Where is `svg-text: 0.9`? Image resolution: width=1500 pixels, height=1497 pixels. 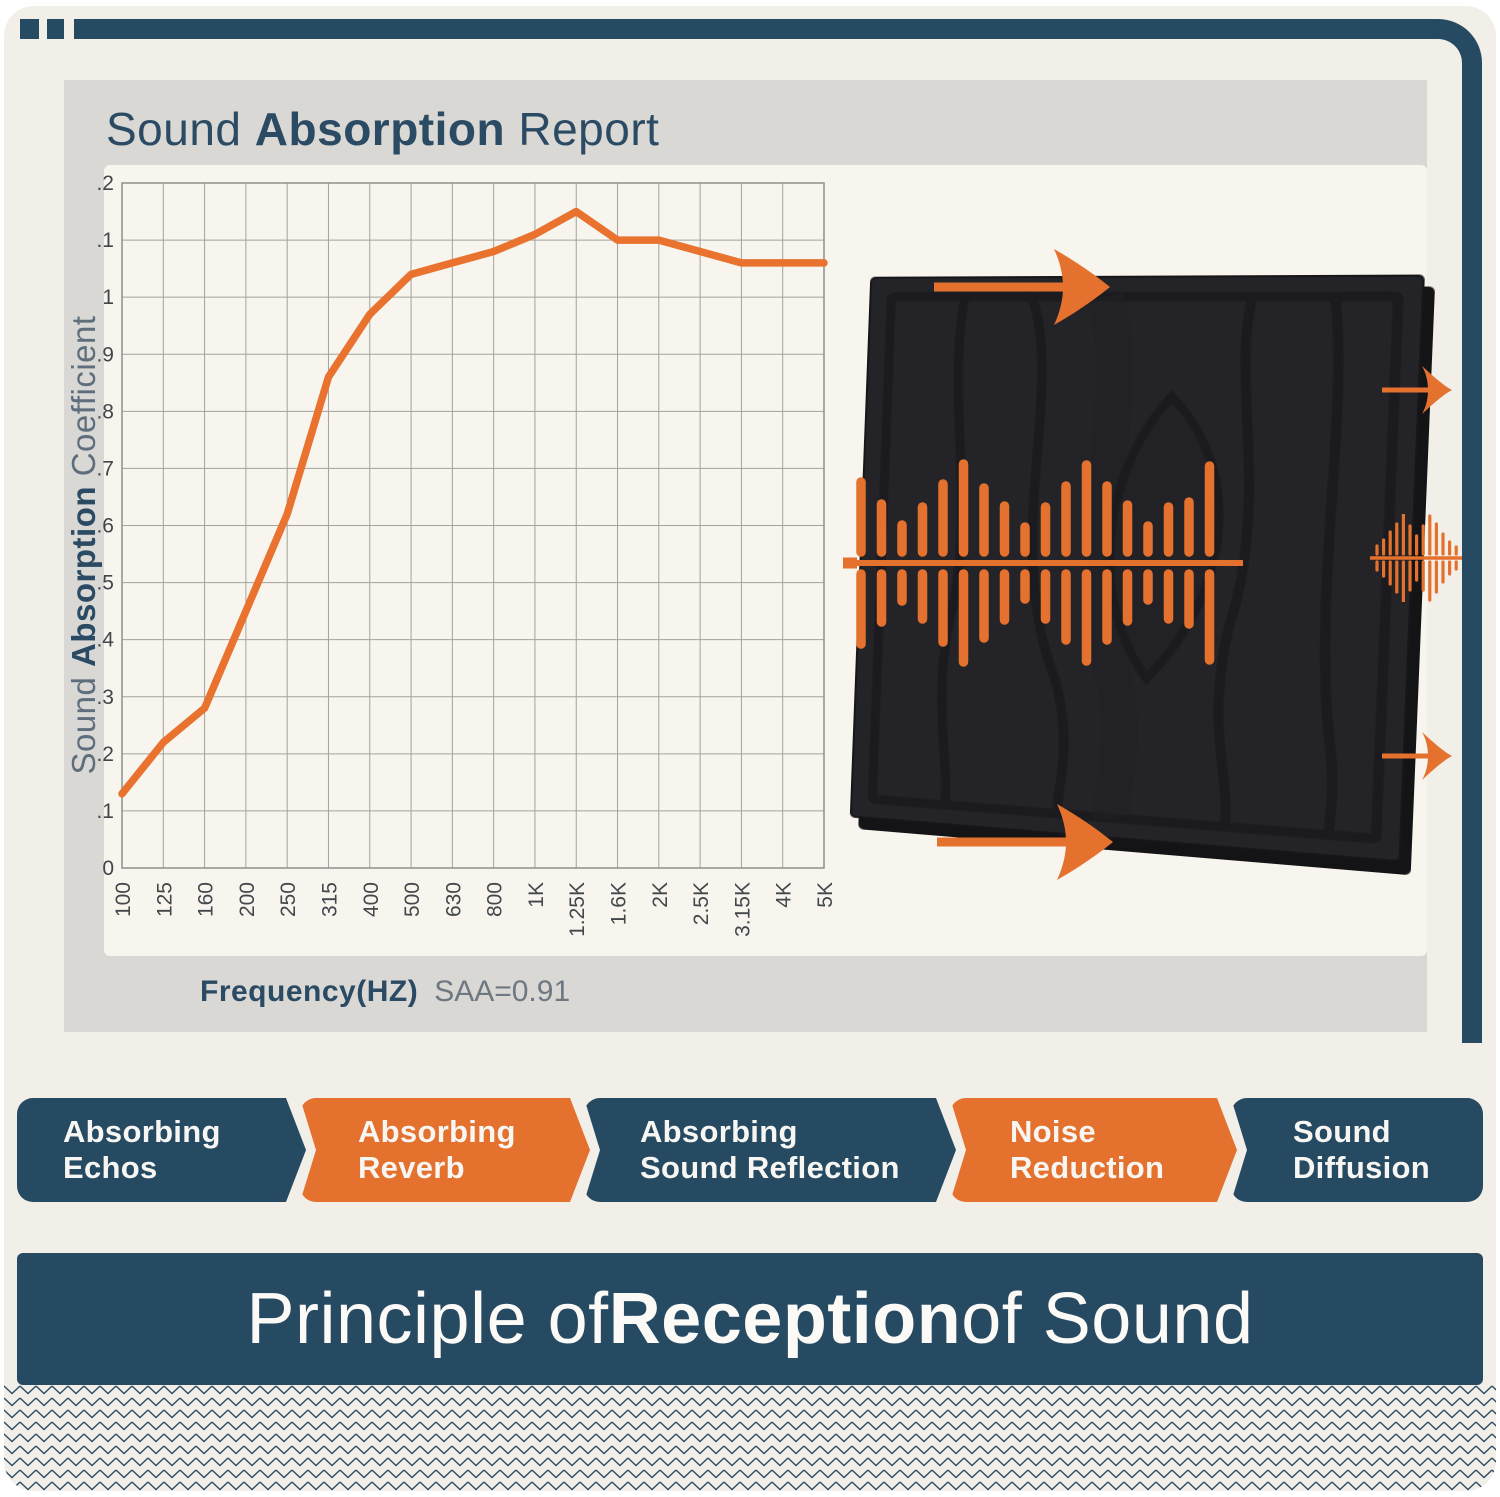
svg-text: 0.9 is located at coordinates (105, 354).